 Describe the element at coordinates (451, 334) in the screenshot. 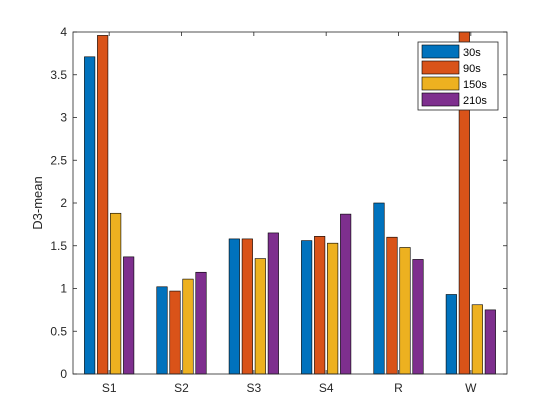

I see `bar-W-30s` at that location.